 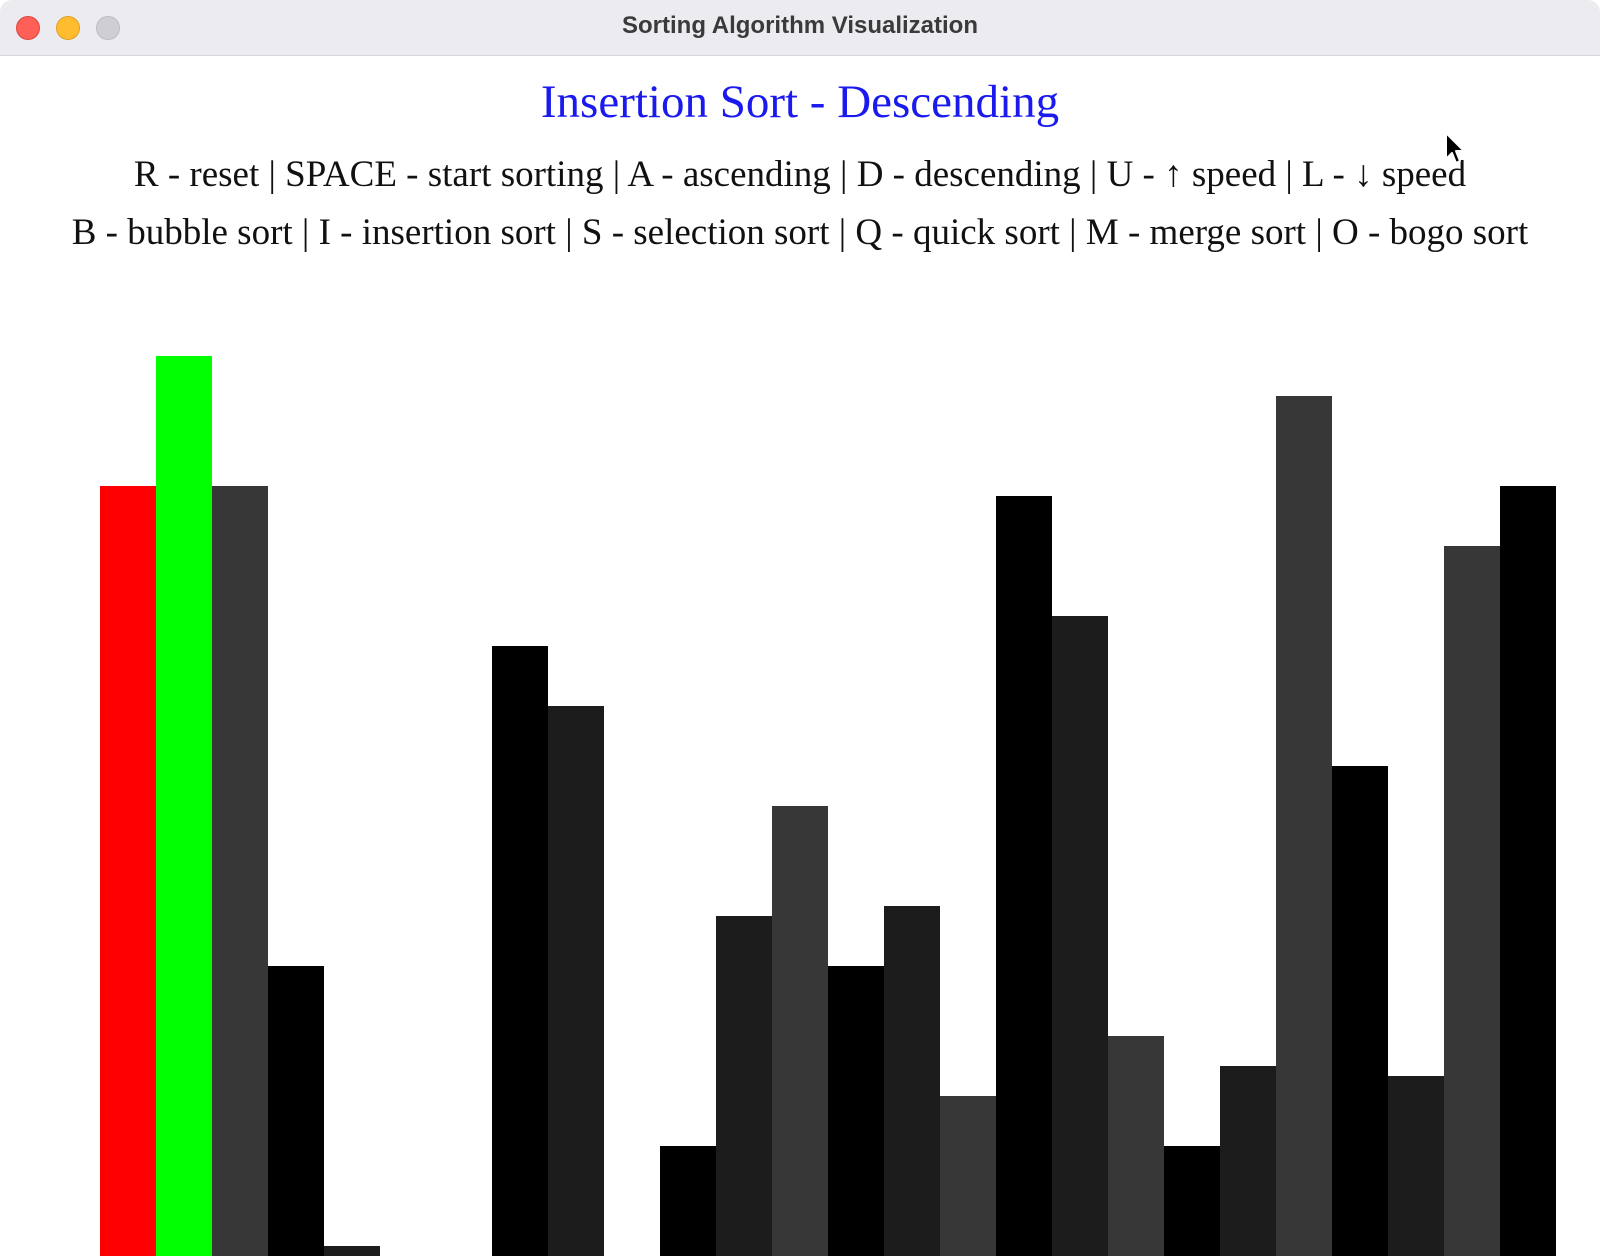 I want to click on window-title: Sorting Algorithm Visualization, so click(x=799, y=25).